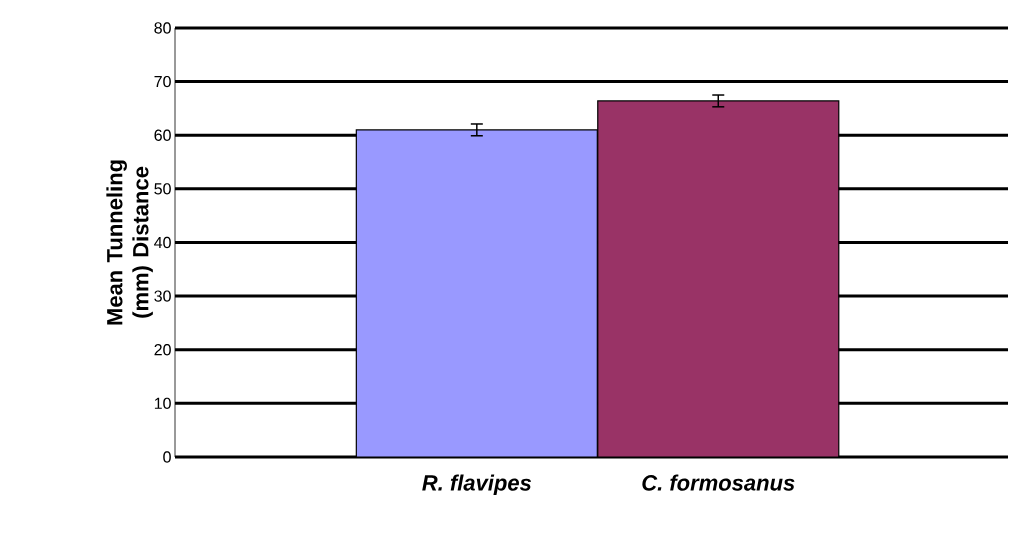  I want to click on y-tick-label: 50, so click(162, 189).